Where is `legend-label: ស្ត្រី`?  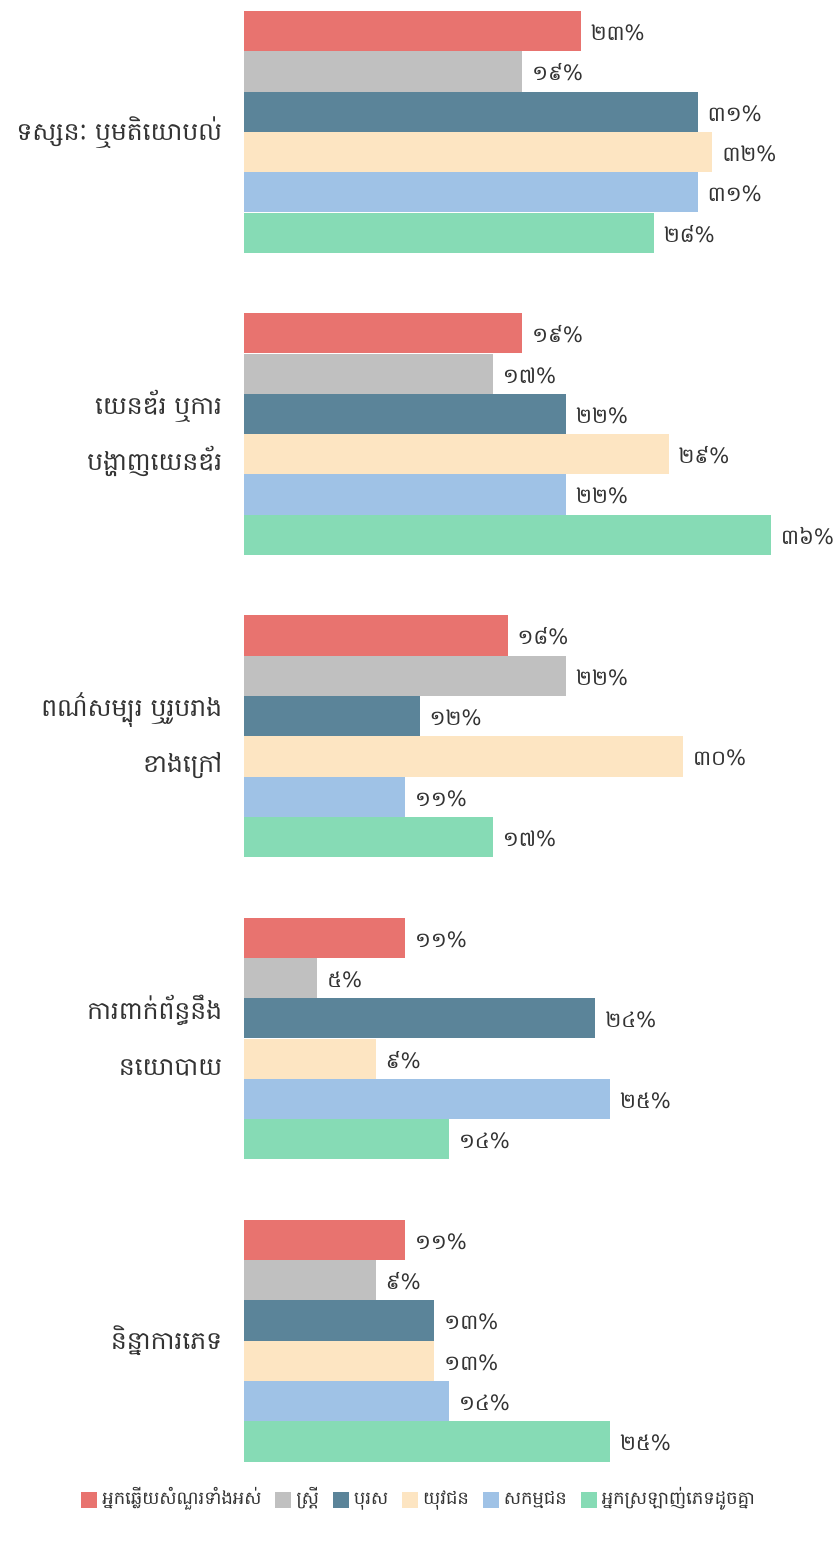
legend-label: ស្ត្រី is located at coordinates (307, 1498).